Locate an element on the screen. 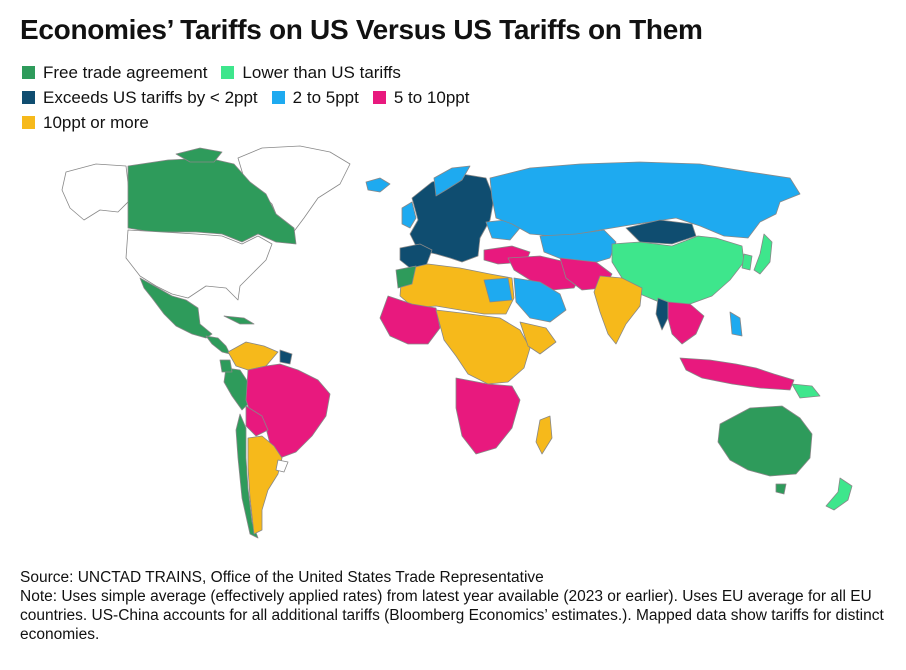 This screenshot has height=670, width=906. legend-item-5-10: 5 to 10ppt is located at coordinates (421, 97).